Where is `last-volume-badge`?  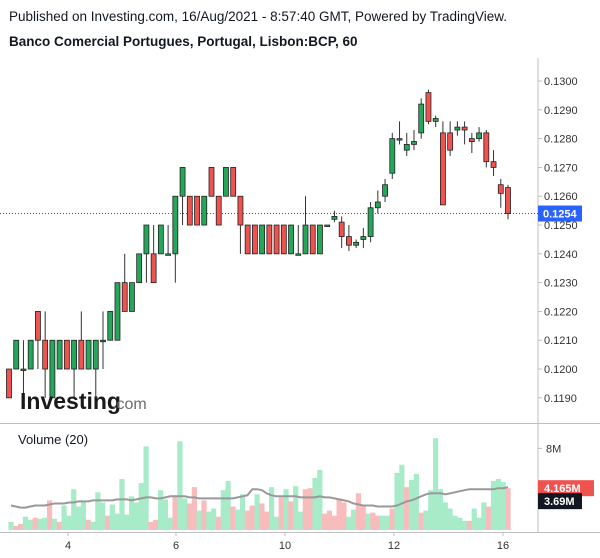 last-volume-badge is located at coordinates (566, 488).